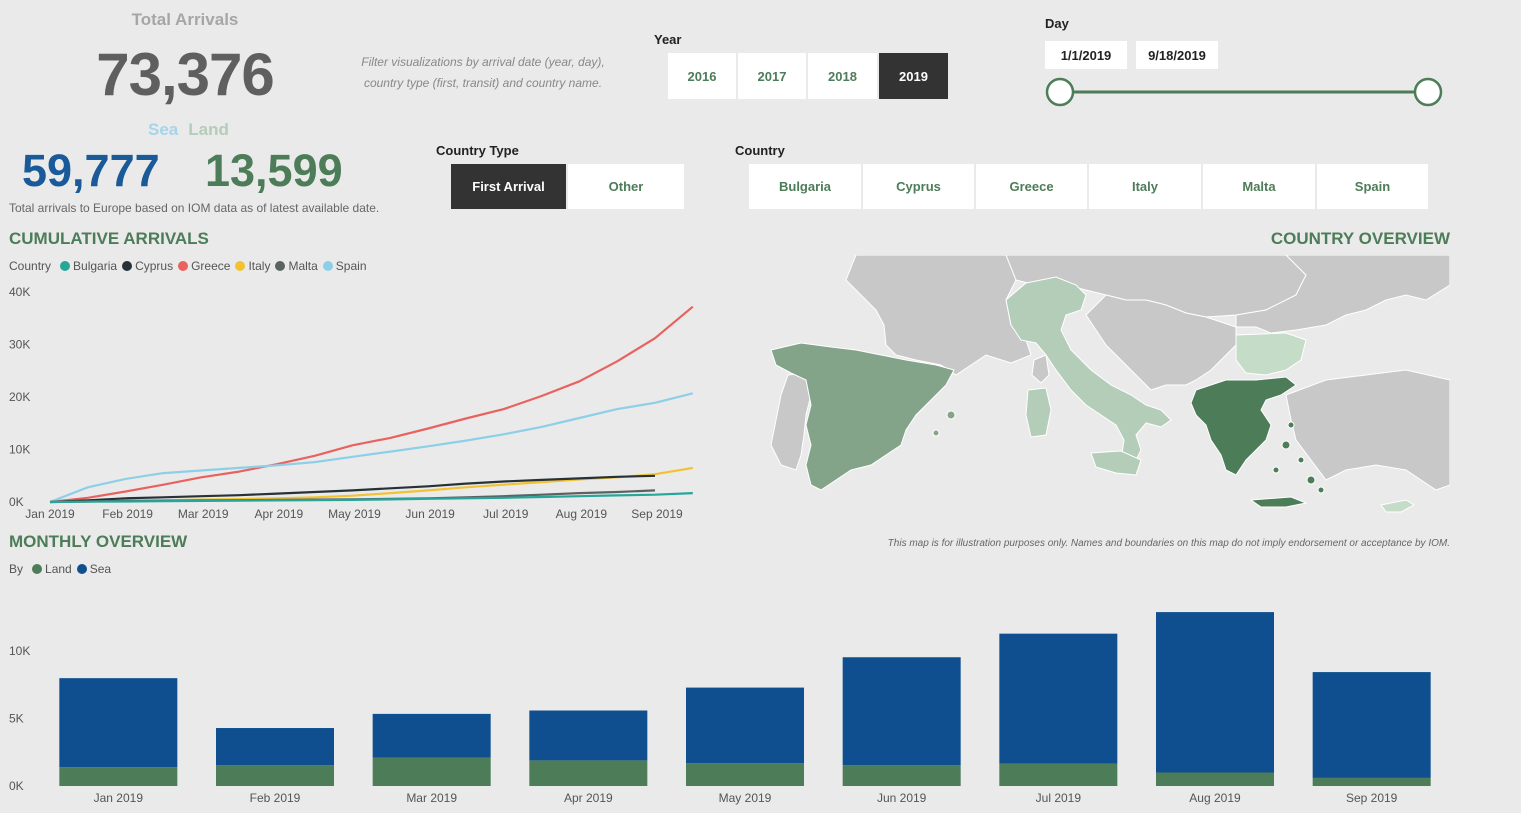  Describe the element at coordinates (1367, 430) in the screenshot. I see `map-turkey` at that location.